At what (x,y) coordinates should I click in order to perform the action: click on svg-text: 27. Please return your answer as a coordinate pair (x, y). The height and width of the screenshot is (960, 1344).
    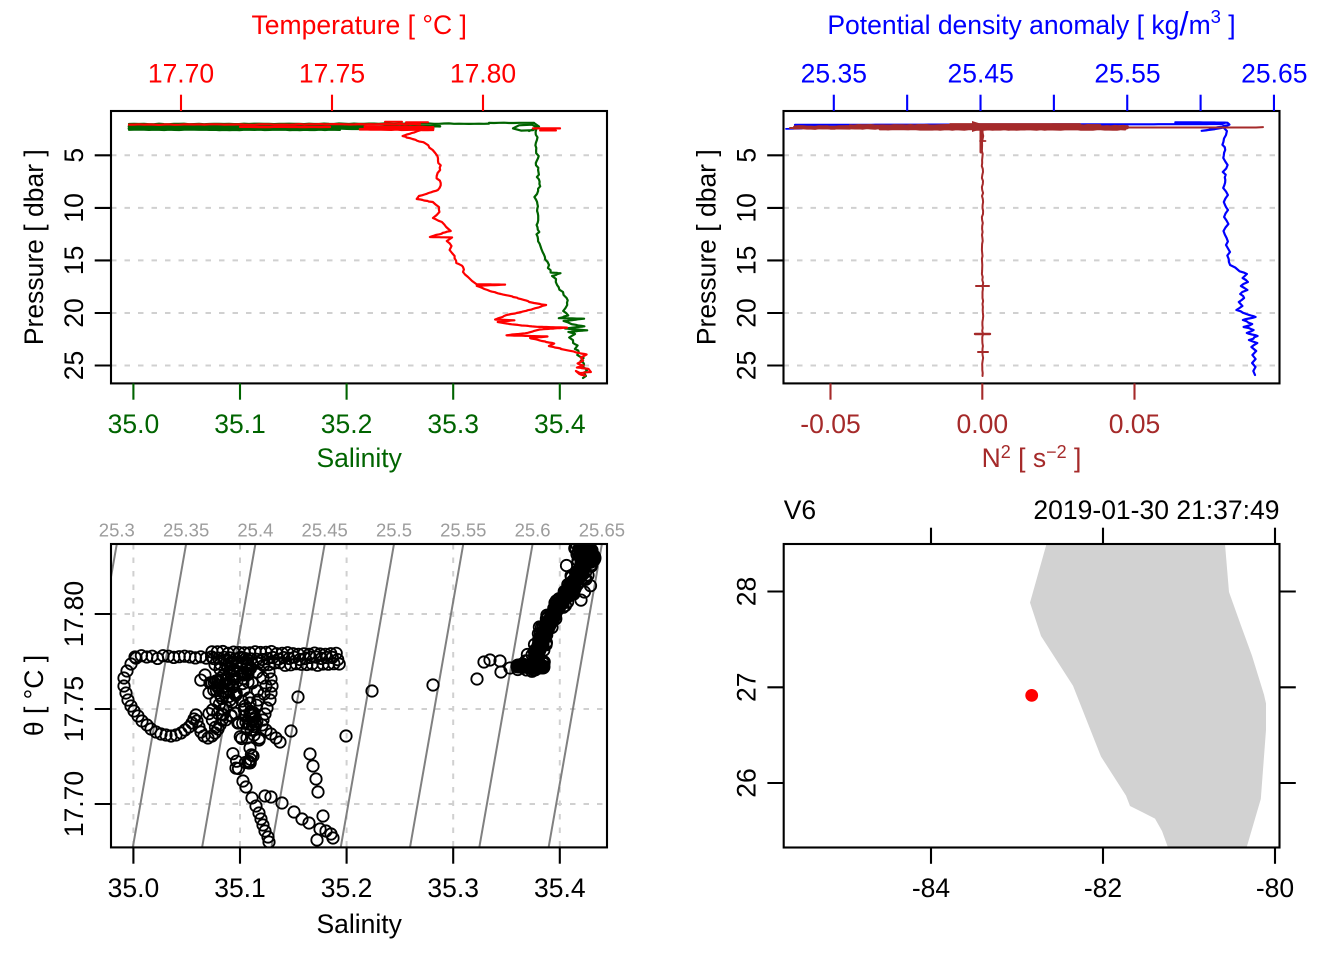
    Looking at the image, I should click on (747, 687).